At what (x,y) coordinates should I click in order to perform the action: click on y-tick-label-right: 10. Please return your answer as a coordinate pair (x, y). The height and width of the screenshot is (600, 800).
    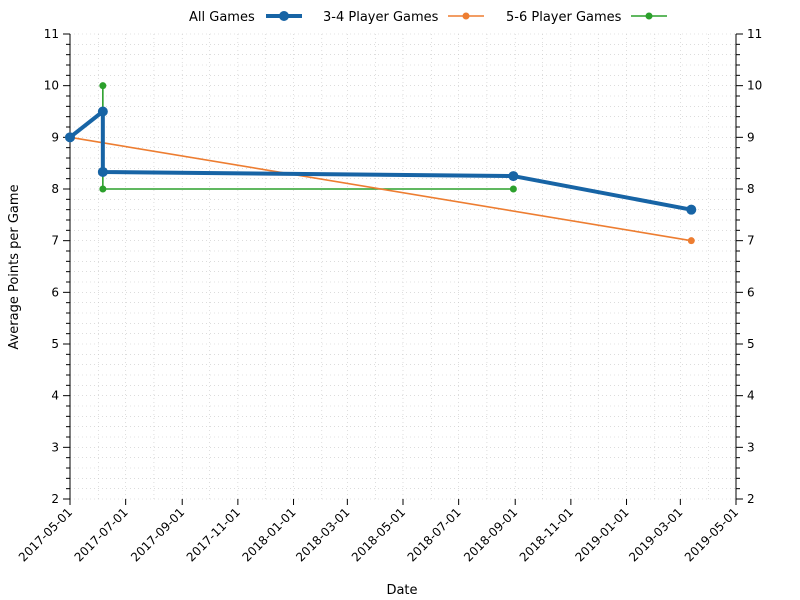
    Looking at the image, I should click on (754, 86).